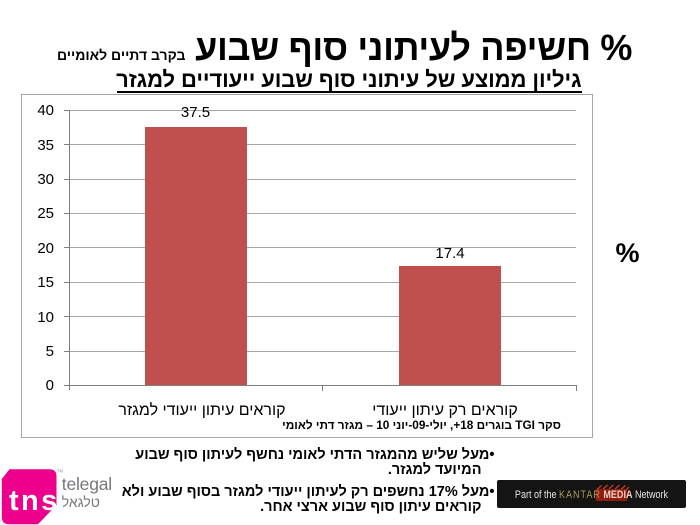  What do you see at coordinates (34, 501) in the screenshot?
I see `svg-text: tns` at bounding box center [34, 501].